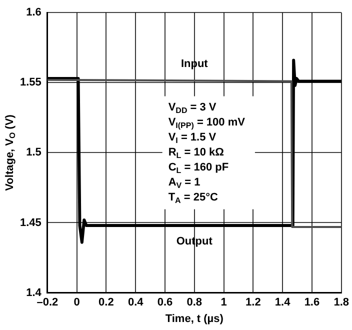 This screenshot has width=352, height=330. Describe the element at coordinates (34, 292) in the screenshot. I see `y-tick-label: 1.4` at that location.